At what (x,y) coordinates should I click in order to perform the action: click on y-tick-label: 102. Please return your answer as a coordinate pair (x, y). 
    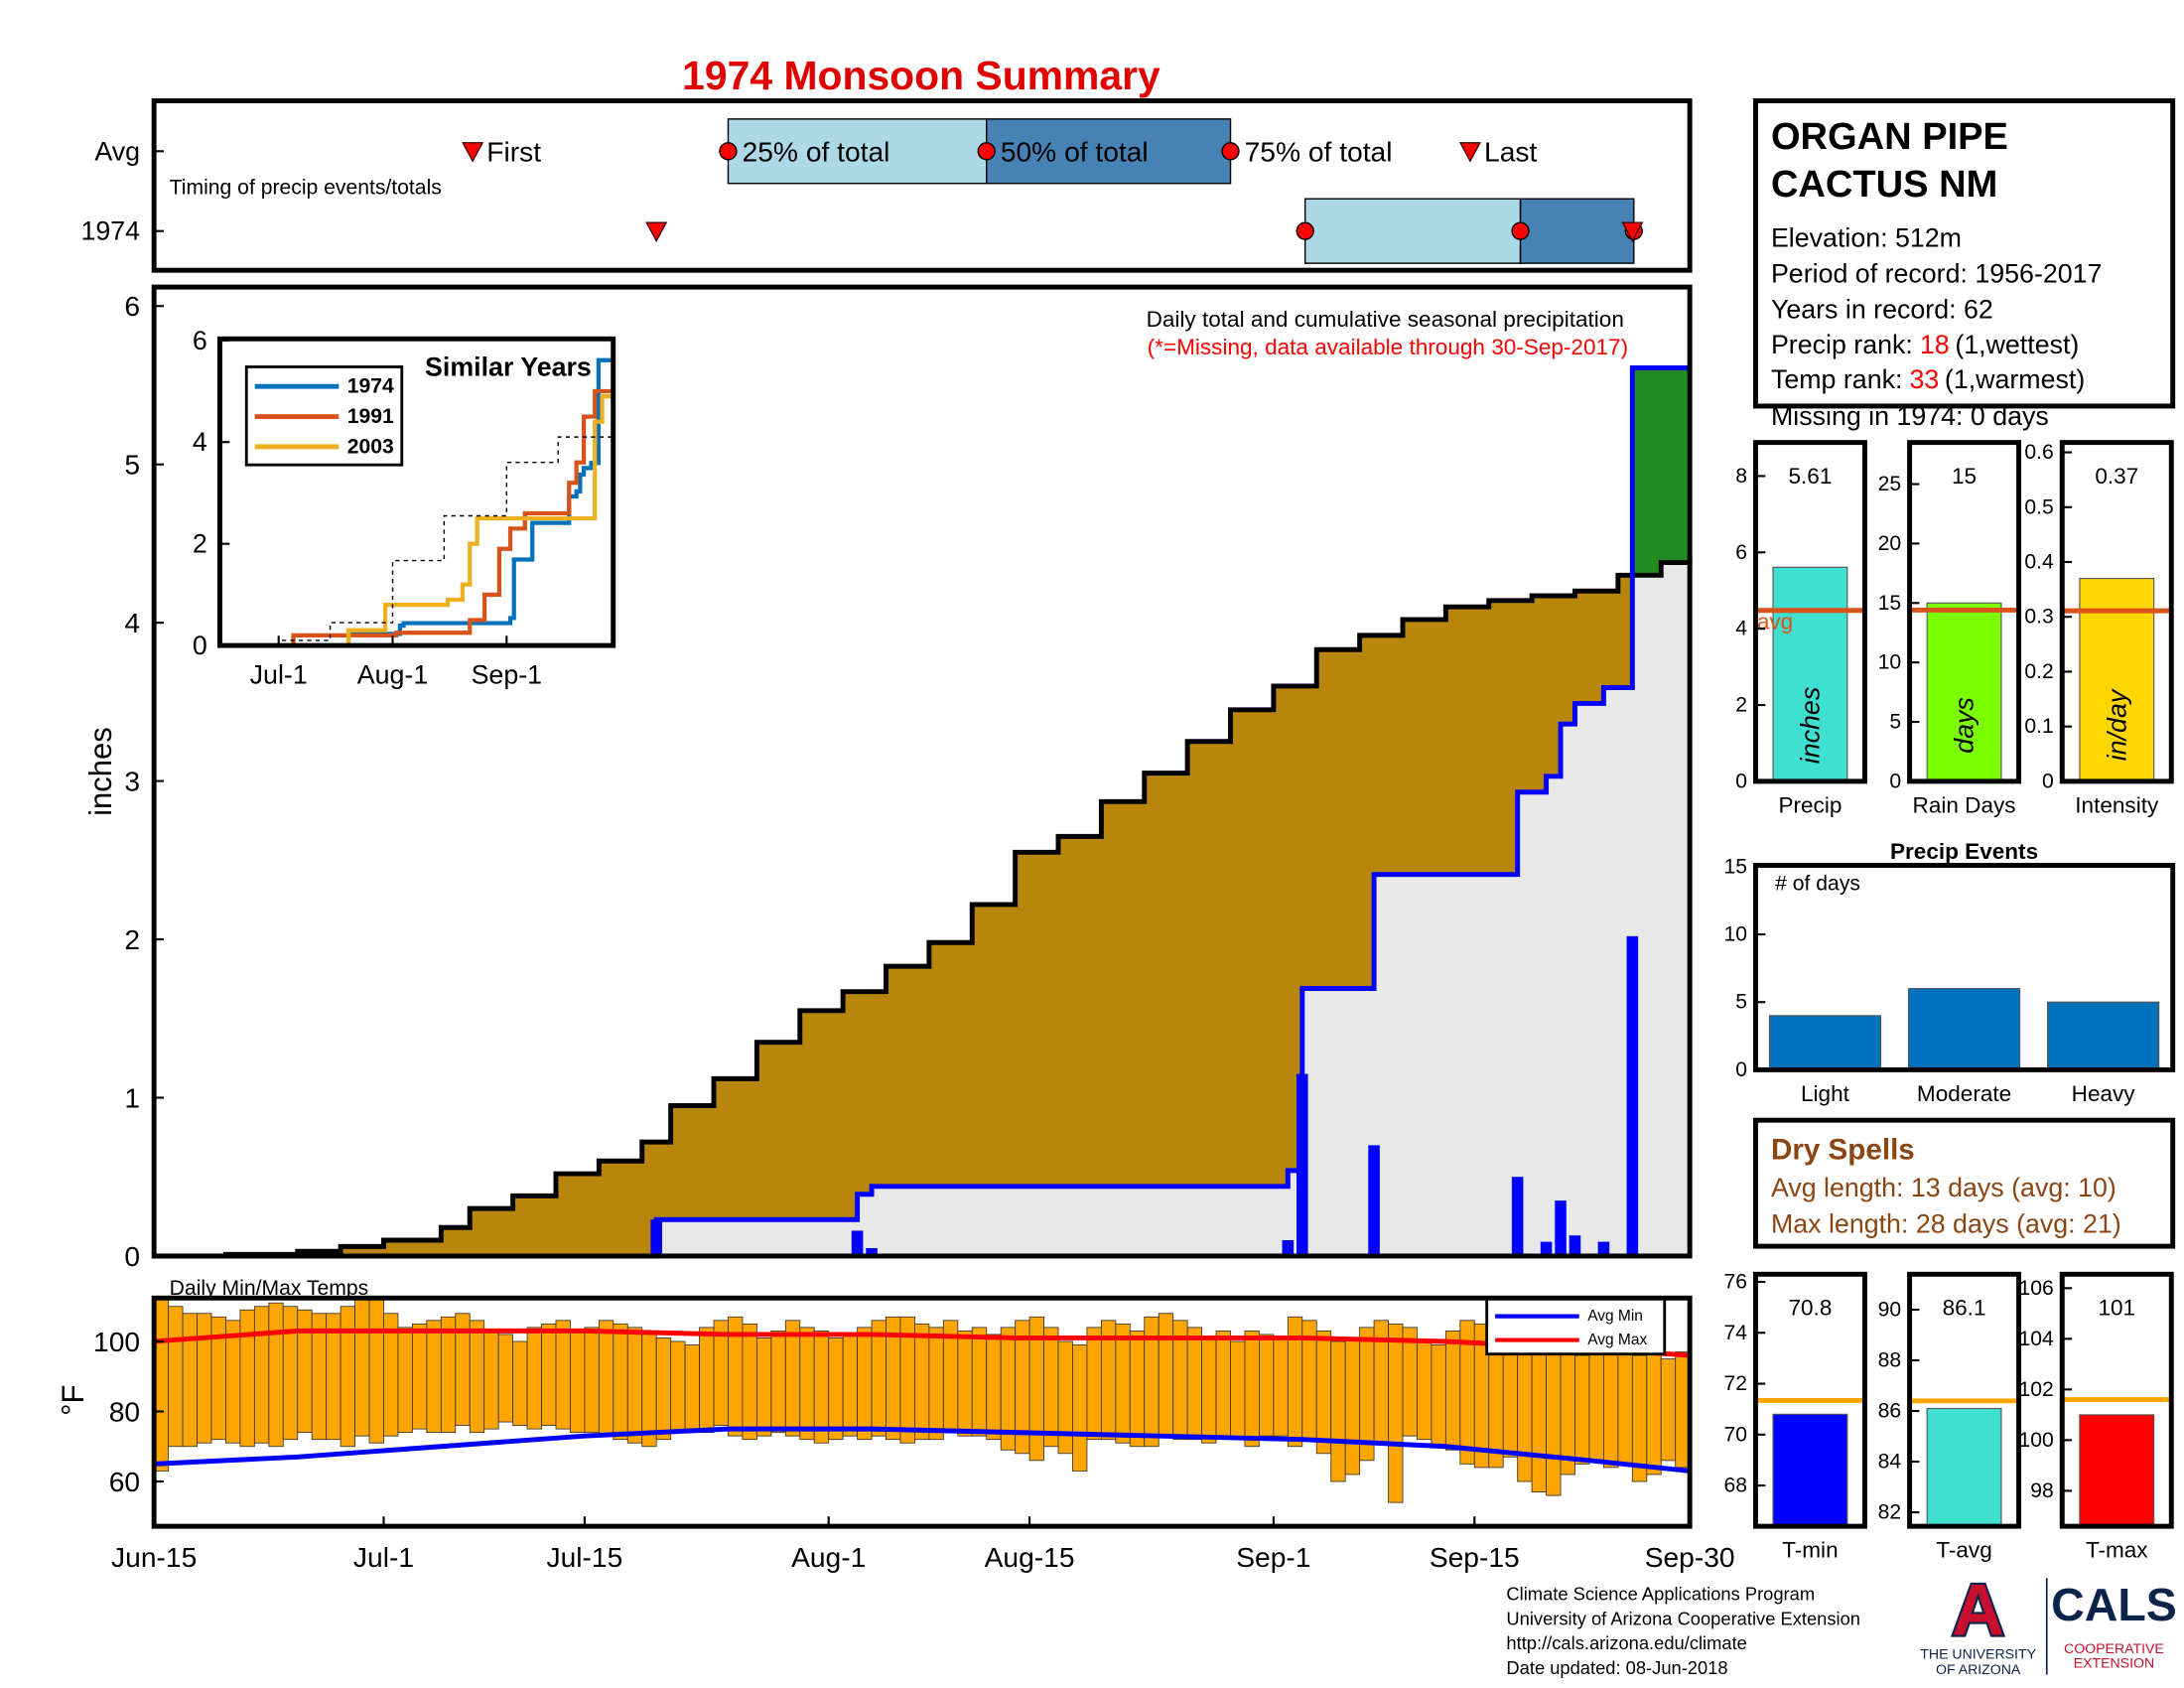
    Looking at the image, I should click on (2036, 1389).